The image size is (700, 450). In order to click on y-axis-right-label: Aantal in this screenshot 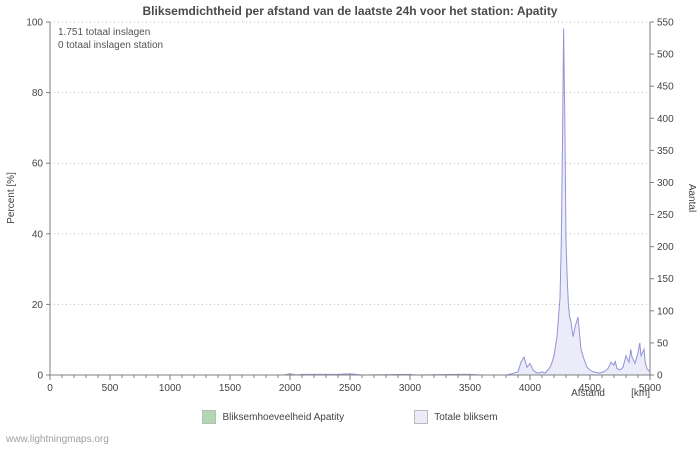, I will do `click(691, 198)`.